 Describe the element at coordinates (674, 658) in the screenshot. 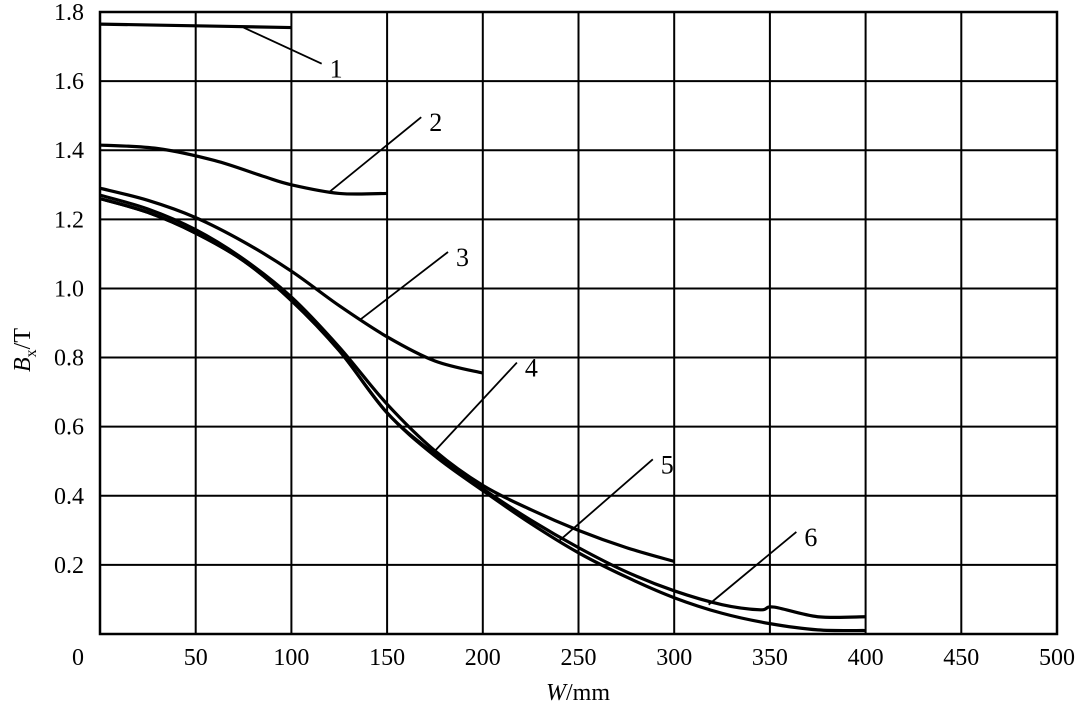

I see `x-tick-label: 300` at that location.